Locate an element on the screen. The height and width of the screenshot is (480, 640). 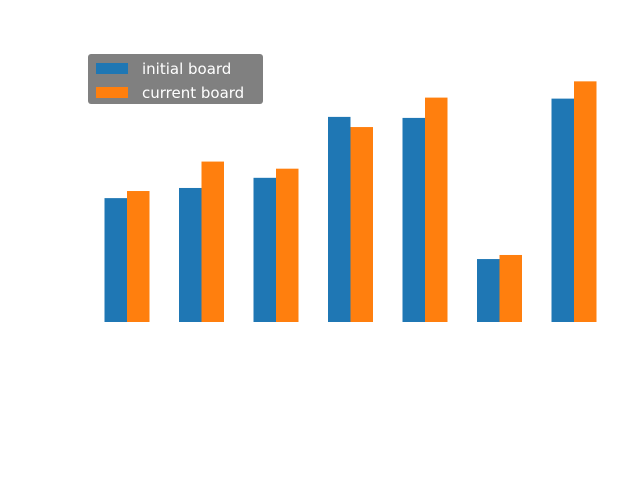
legend-label-current-board: current board is located at coordinates (193, 92).